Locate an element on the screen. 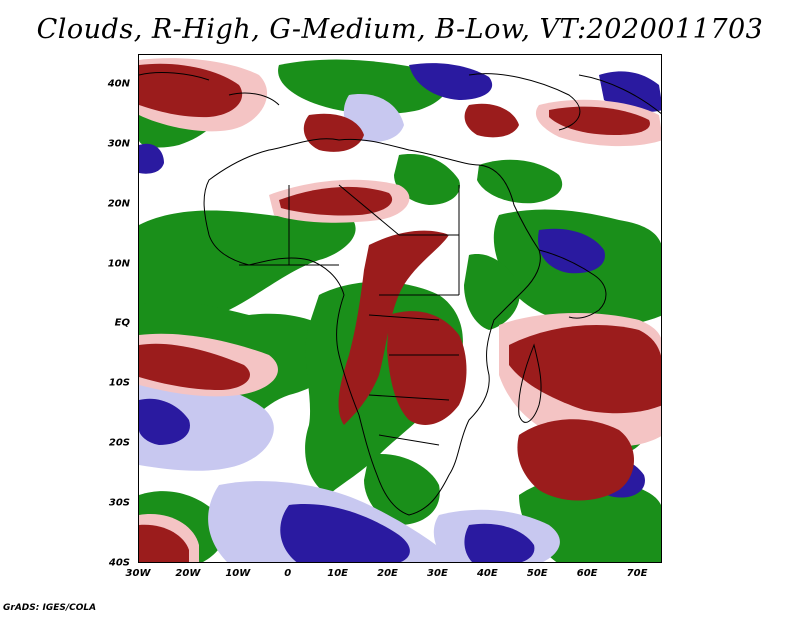  lon-tick-label: 60E is located at coordinates (587, 573).